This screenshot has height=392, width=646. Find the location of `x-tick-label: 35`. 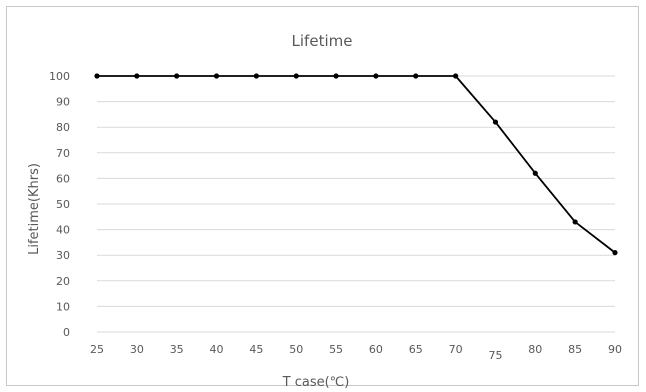

x-tick-label: 35 is located at coordinates (177, 349).